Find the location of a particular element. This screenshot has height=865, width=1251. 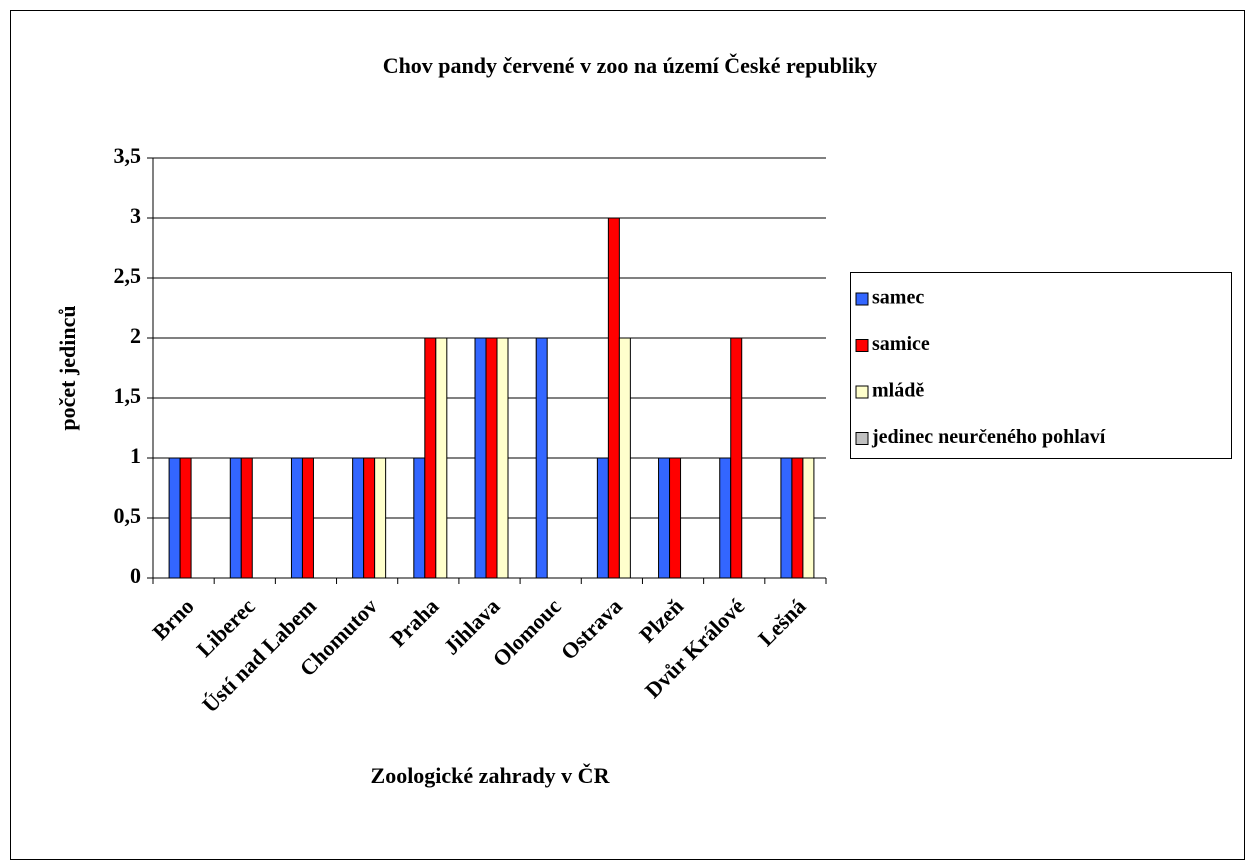

y-tick-label: 1 is located at coordinates (135, 455).